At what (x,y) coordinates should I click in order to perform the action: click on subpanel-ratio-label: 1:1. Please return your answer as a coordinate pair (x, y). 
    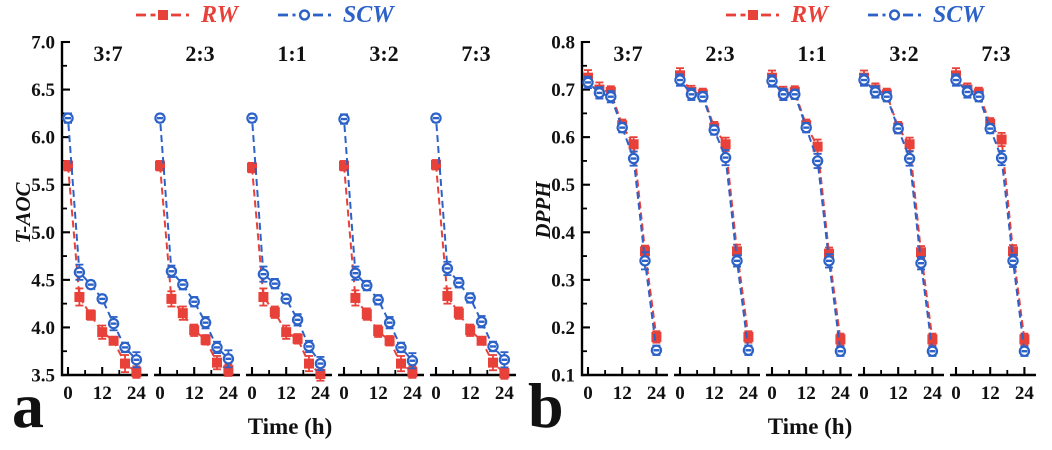
    Looking at the image, I should click on (291, 53).